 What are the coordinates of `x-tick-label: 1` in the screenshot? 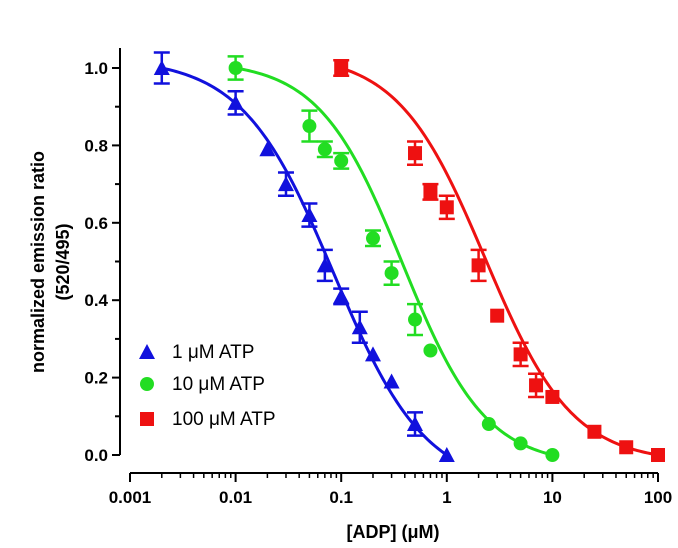 It's located at (446, 497).